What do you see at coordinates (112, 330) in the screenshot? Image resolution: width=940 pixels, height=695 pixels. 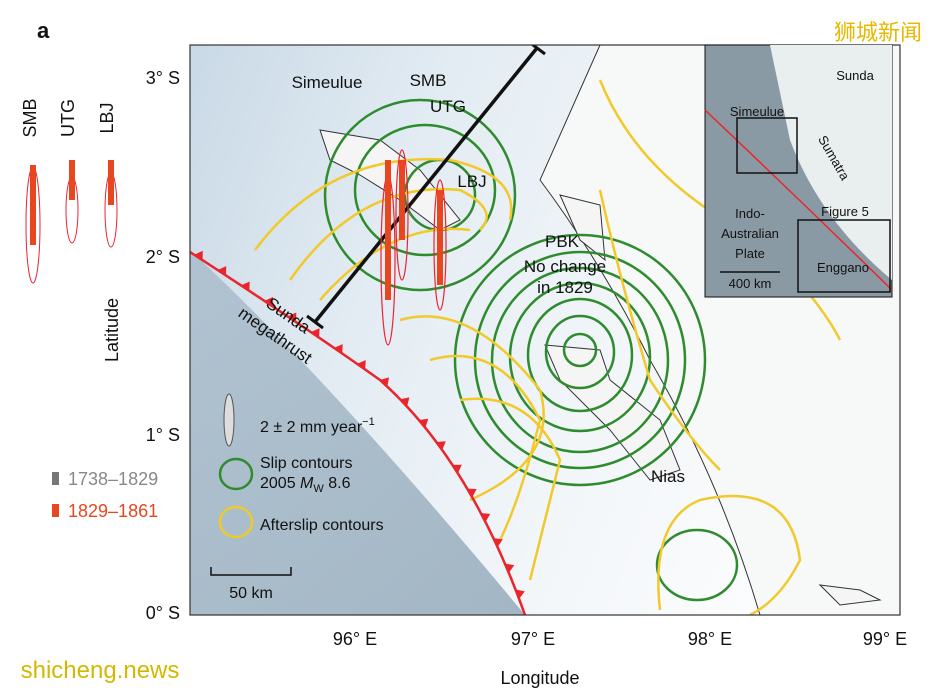 I see `y-axis-label: Latitude` at bounding box center [112, 330].